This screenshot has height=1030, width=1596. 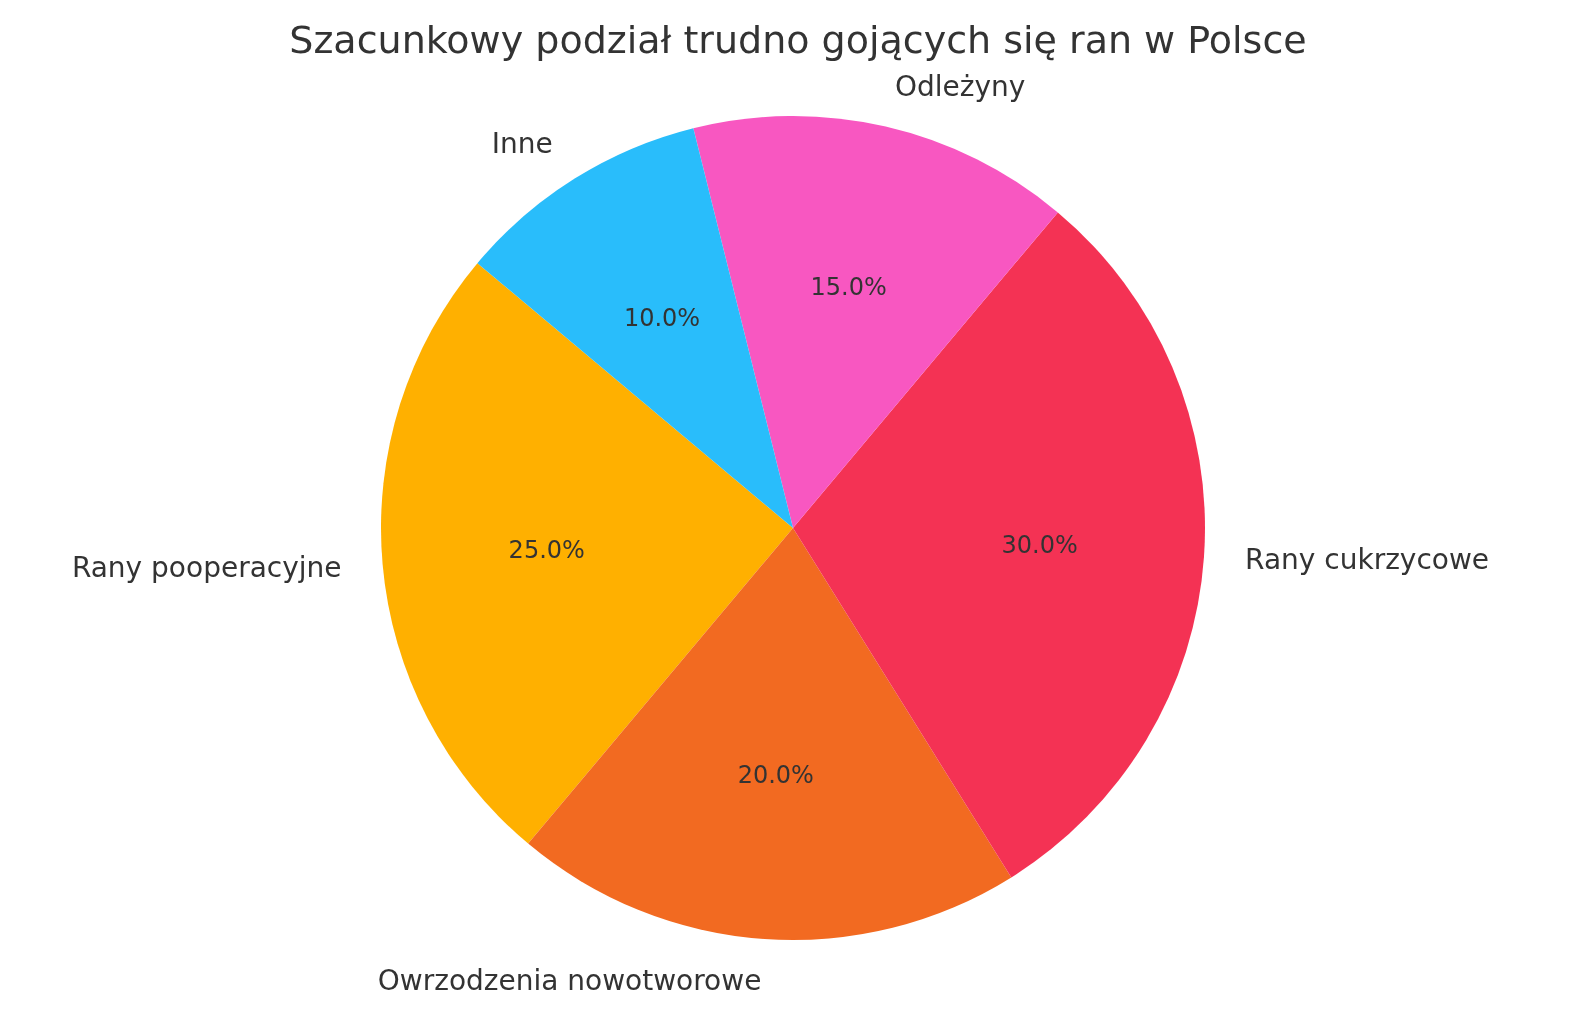 What do you see at coordinates (1367, 560) in the screenshot?
I see `slice-label: Rany cukrzycowe` at bounding box center [1367, 560].